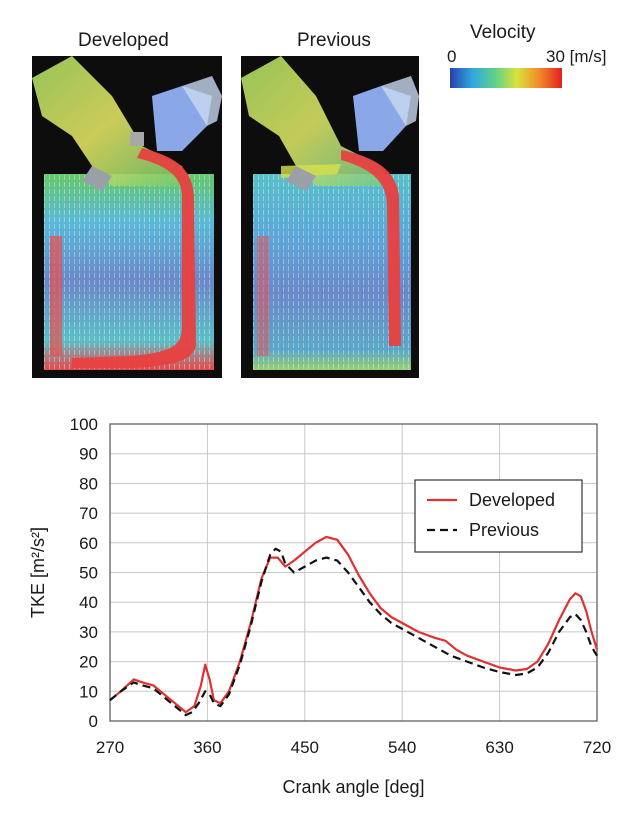 The image size is (640, 814). I want to click on y-tick-label: 30, so click(88, 632).